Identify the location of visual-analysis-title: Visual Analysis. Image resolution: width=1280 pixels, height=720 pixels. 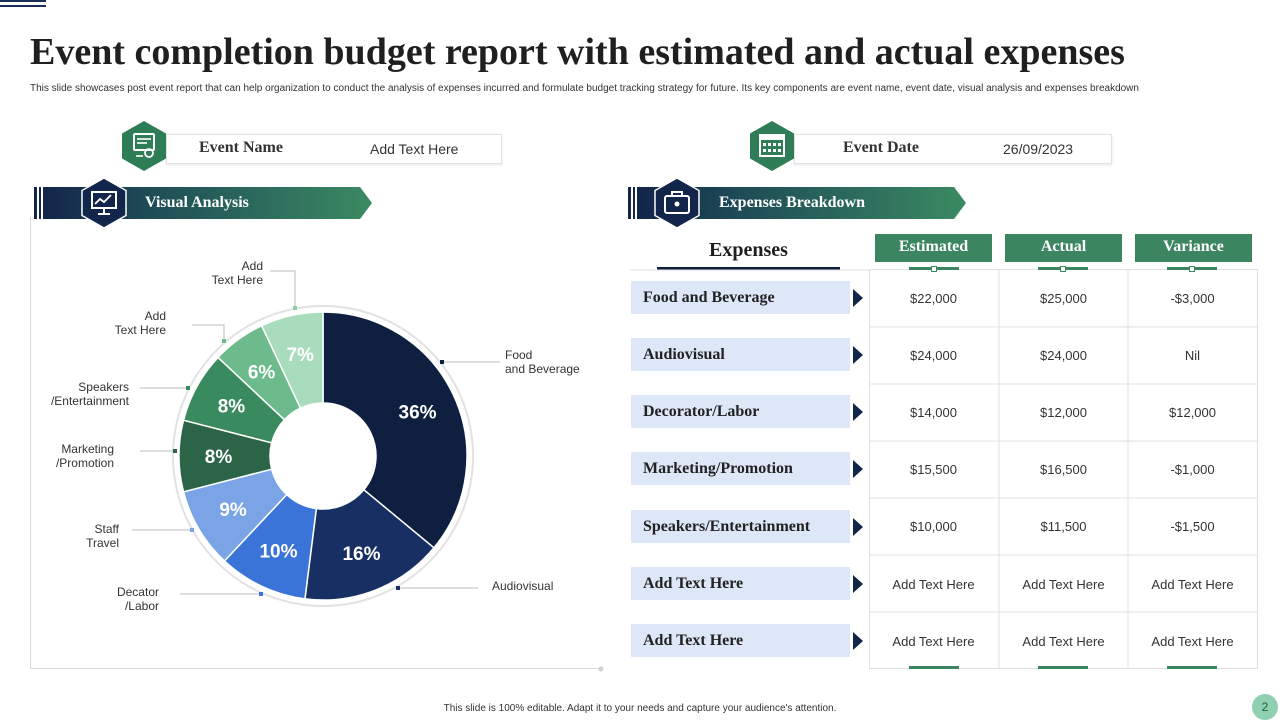
(197, 202).